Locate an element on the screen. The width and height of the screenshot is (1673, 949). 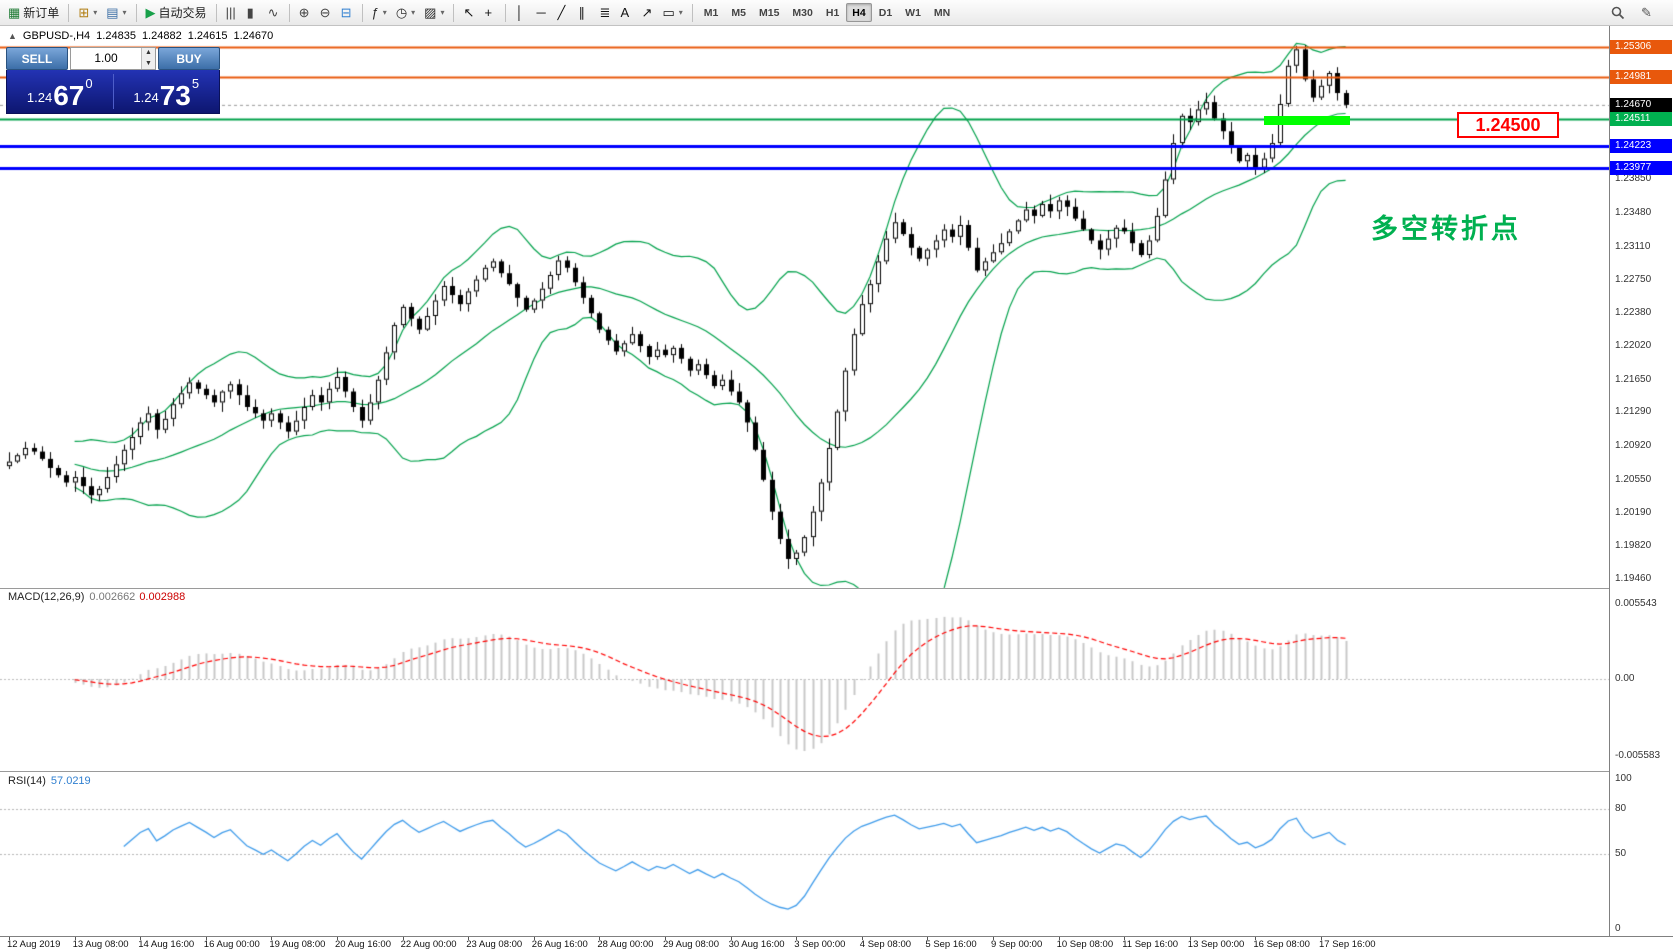
buy-price-pipette: 5 is located at coordinates (195, 83).